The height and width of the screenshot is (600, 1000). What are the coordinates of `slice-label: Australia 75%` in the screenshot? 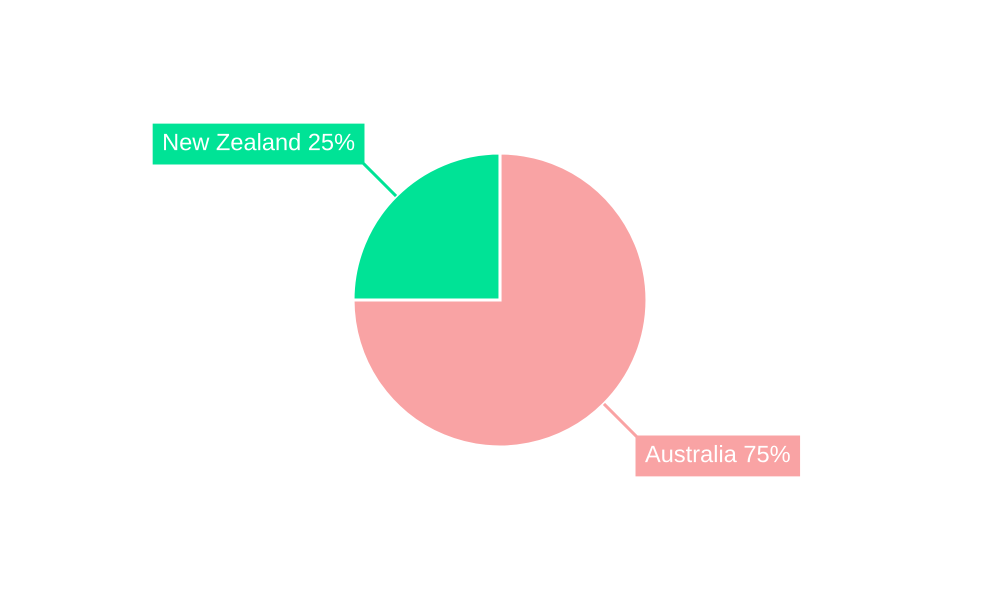 It's located at (717, 453).